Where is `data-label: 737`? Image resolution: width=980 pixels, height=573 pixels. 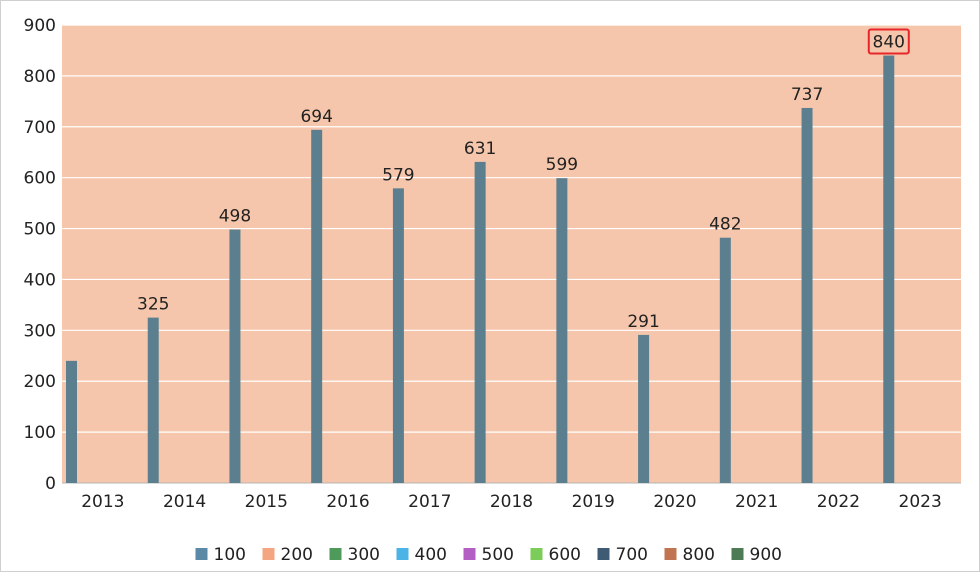 data-label: 737 is located at coordinates (807, 95).